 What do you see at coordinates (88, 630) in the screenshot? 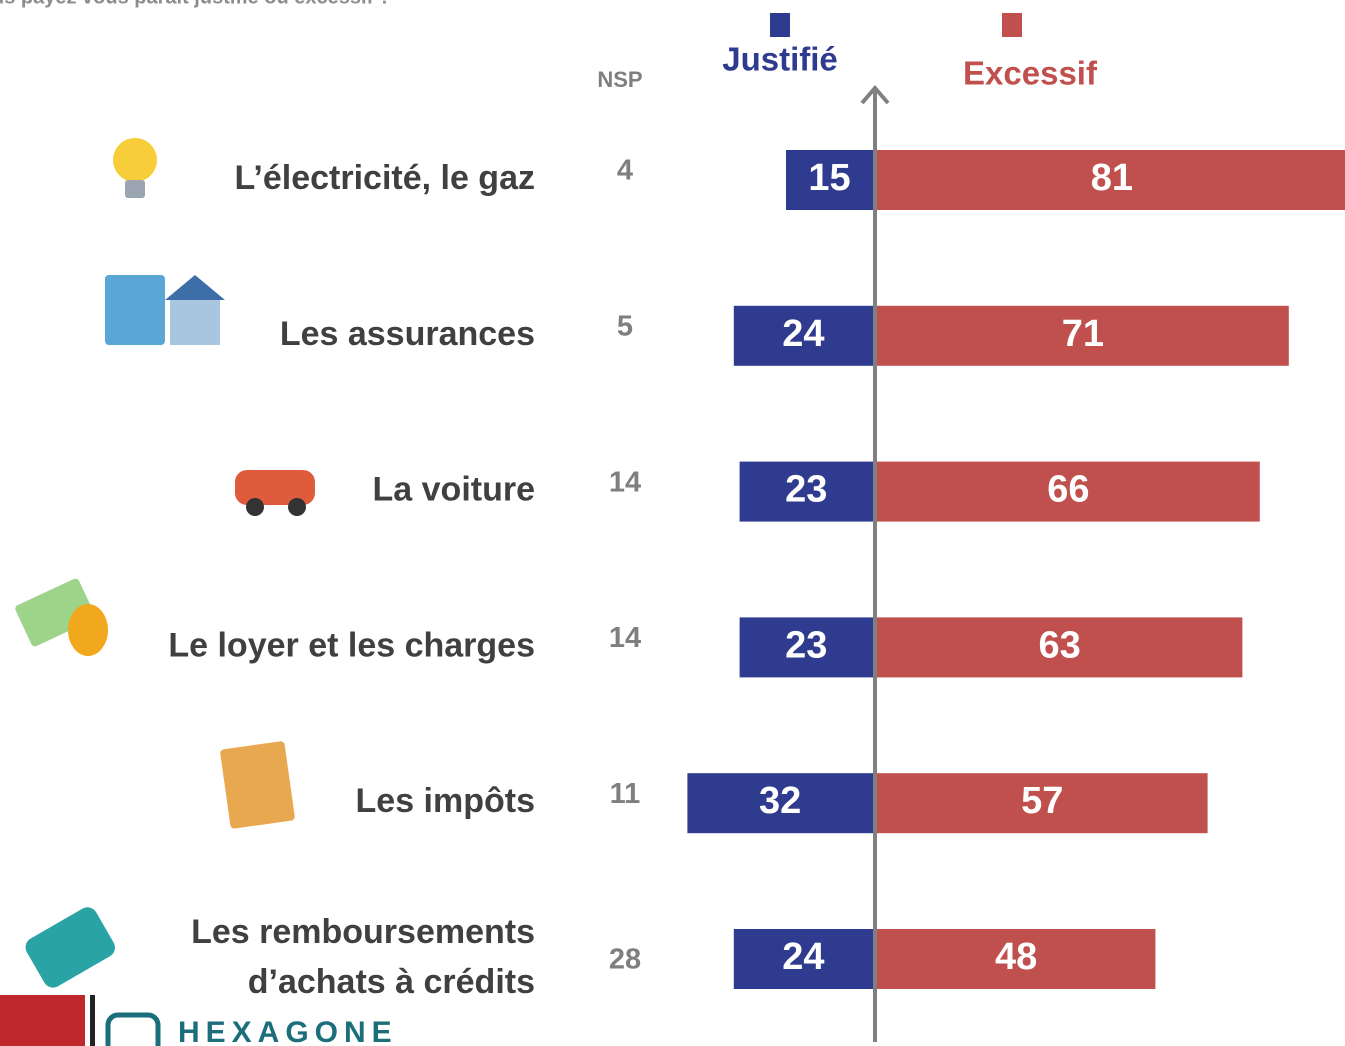
I see `coins-icon` at bounding box center [88, 630].